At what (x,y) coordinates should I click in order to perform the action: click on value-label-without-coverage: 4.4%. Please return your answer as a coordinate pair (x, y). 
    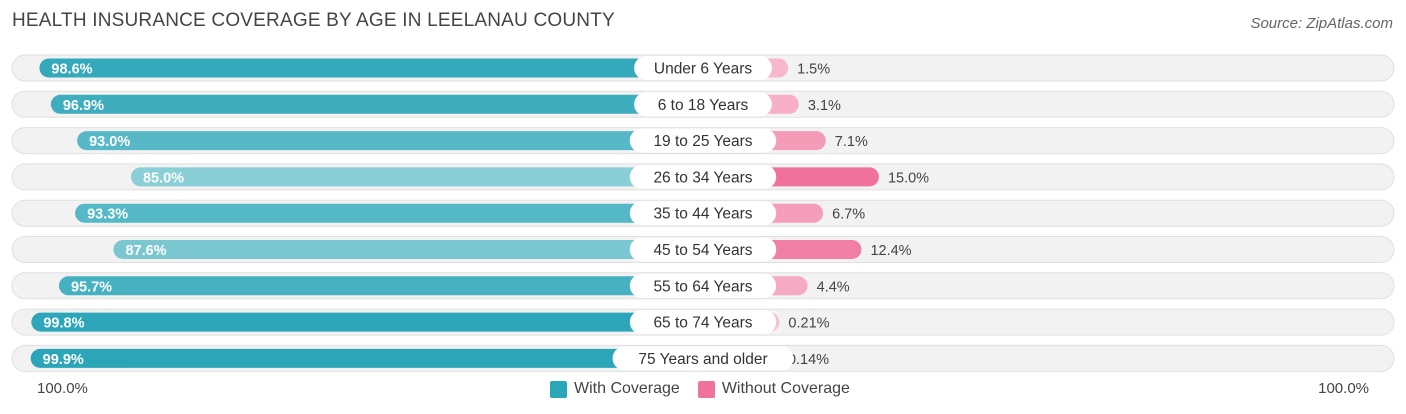
    Looking at the image, I should click on (833, 287).